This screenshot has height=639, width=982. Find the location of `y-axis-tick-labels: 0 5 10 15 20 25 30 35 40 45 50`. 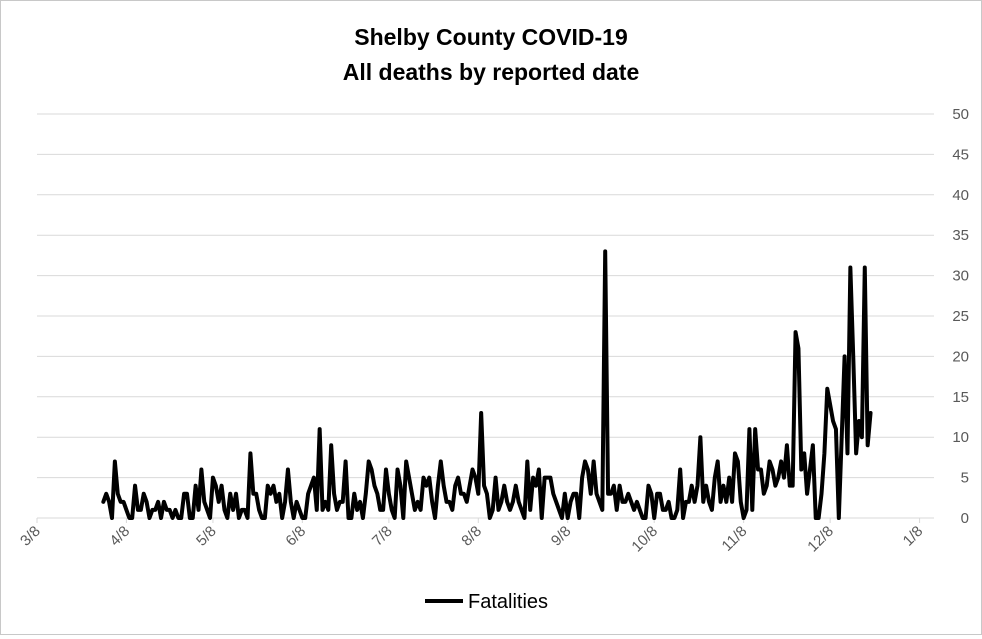

y-axis-tick-labels: 0 5 10 15 20 25 30 35 40 45 50 is located at coordinates (960, 316).